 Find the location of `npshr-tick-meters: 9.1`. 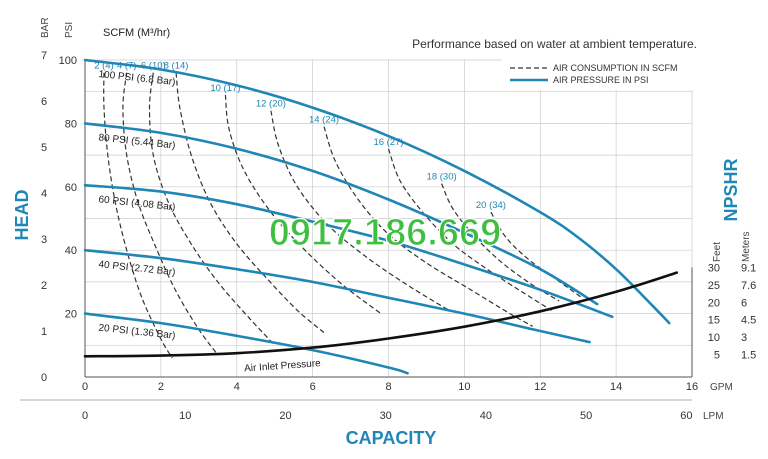

npshr-tick-meters: 9.1 is located at coordinates (748, 268).